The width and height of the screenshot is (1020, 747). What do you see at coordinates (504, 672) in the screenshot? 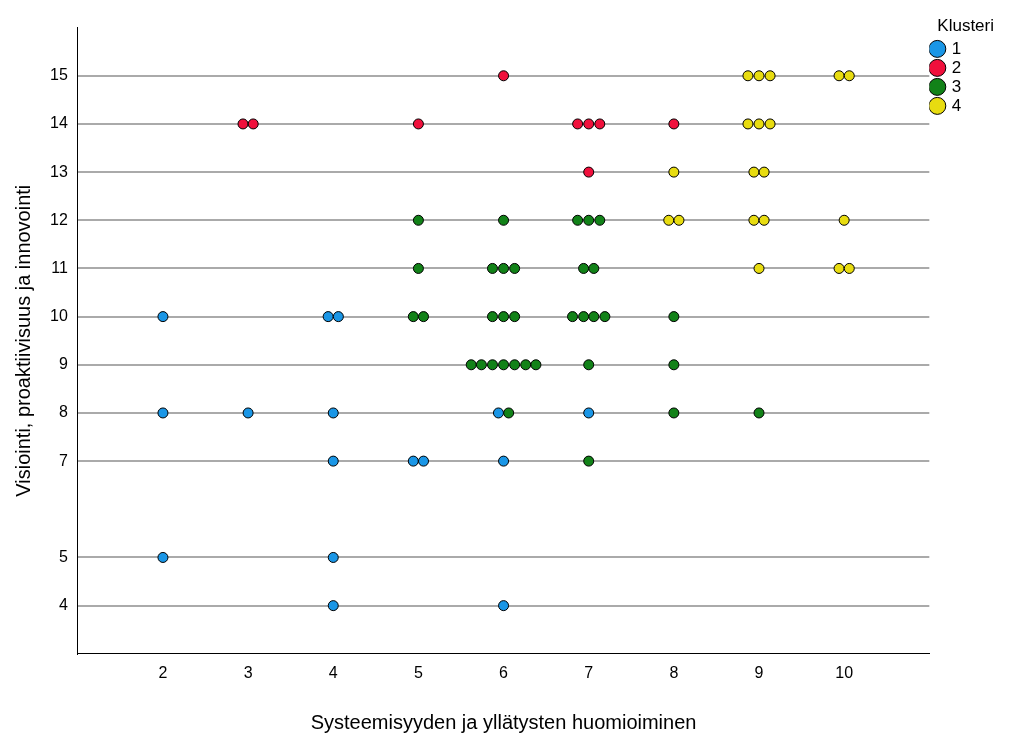
I see `x-tick-label: 6` at bounding box center [504, 672].